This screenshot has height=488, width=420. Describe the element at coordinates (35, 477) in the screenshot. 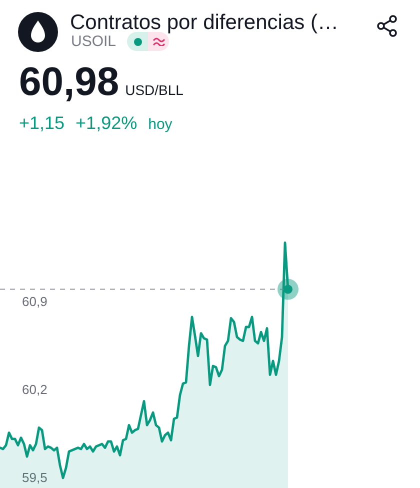

I see `y-tick-label: 59,5` at that location.